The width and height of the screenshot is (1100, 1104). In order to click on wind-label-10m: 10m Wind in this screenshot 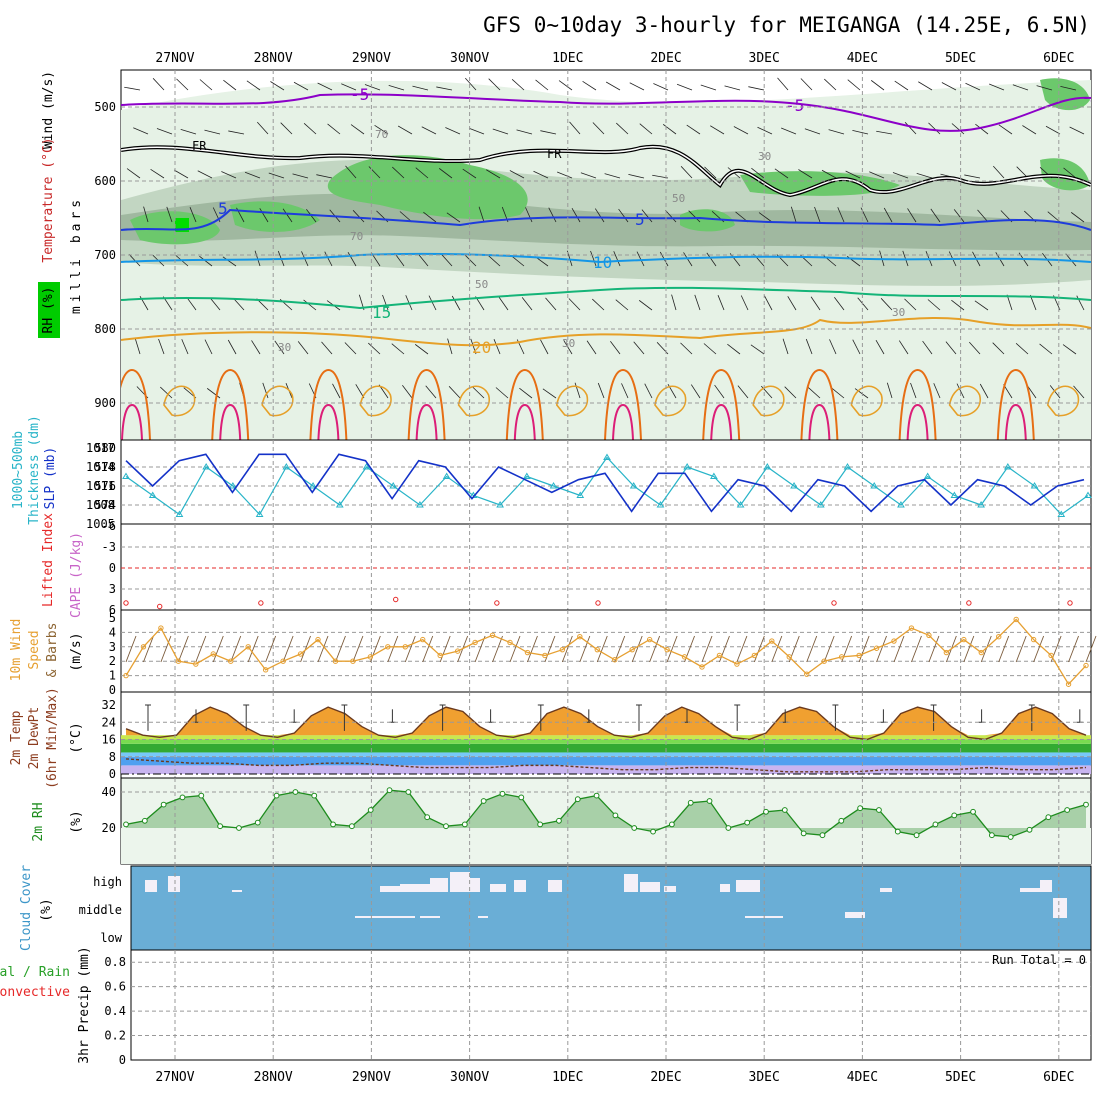, I will do `click(16, 650)`.